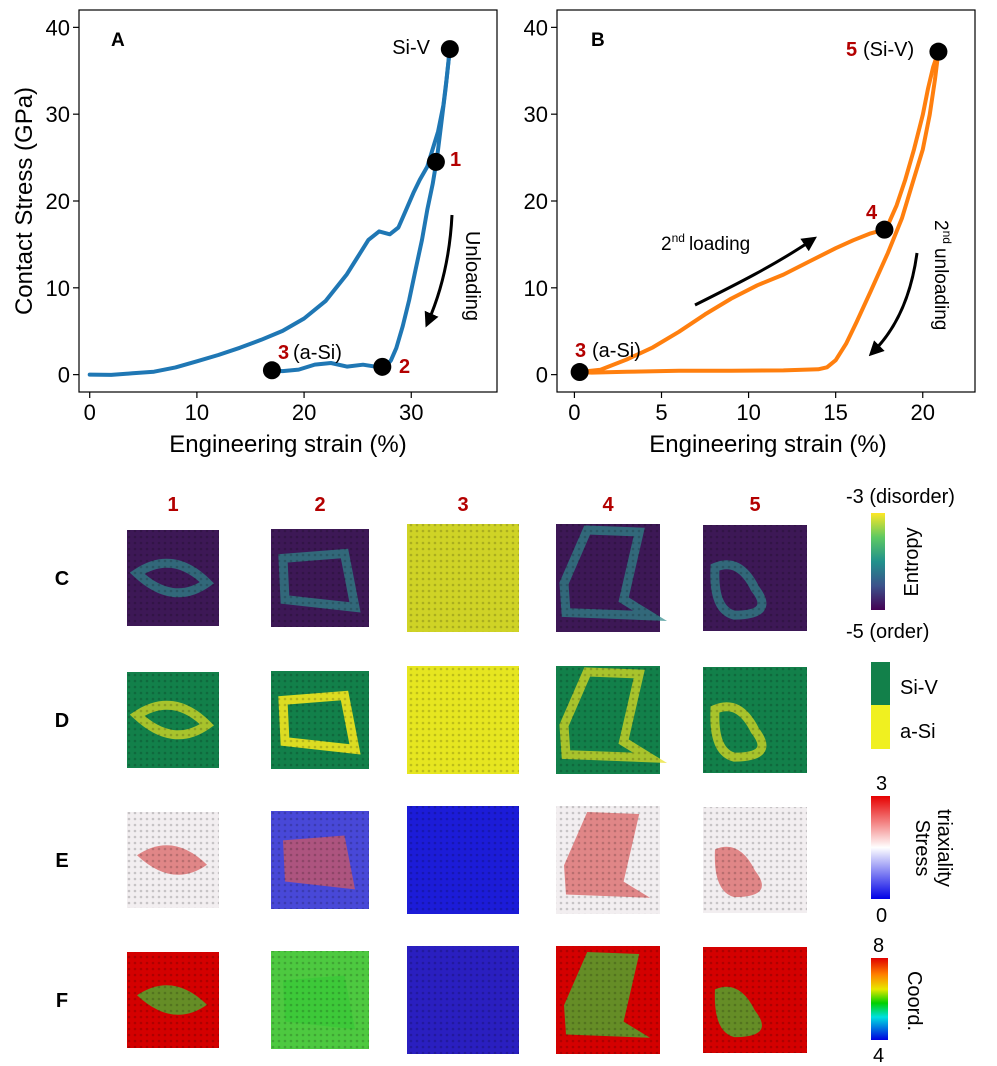 The height and width of the screenshot is (1066, 997). Describe the element at coordinates (748, 412) in the screenshot. I see `panel-b-xtick-label: 10` at that location.